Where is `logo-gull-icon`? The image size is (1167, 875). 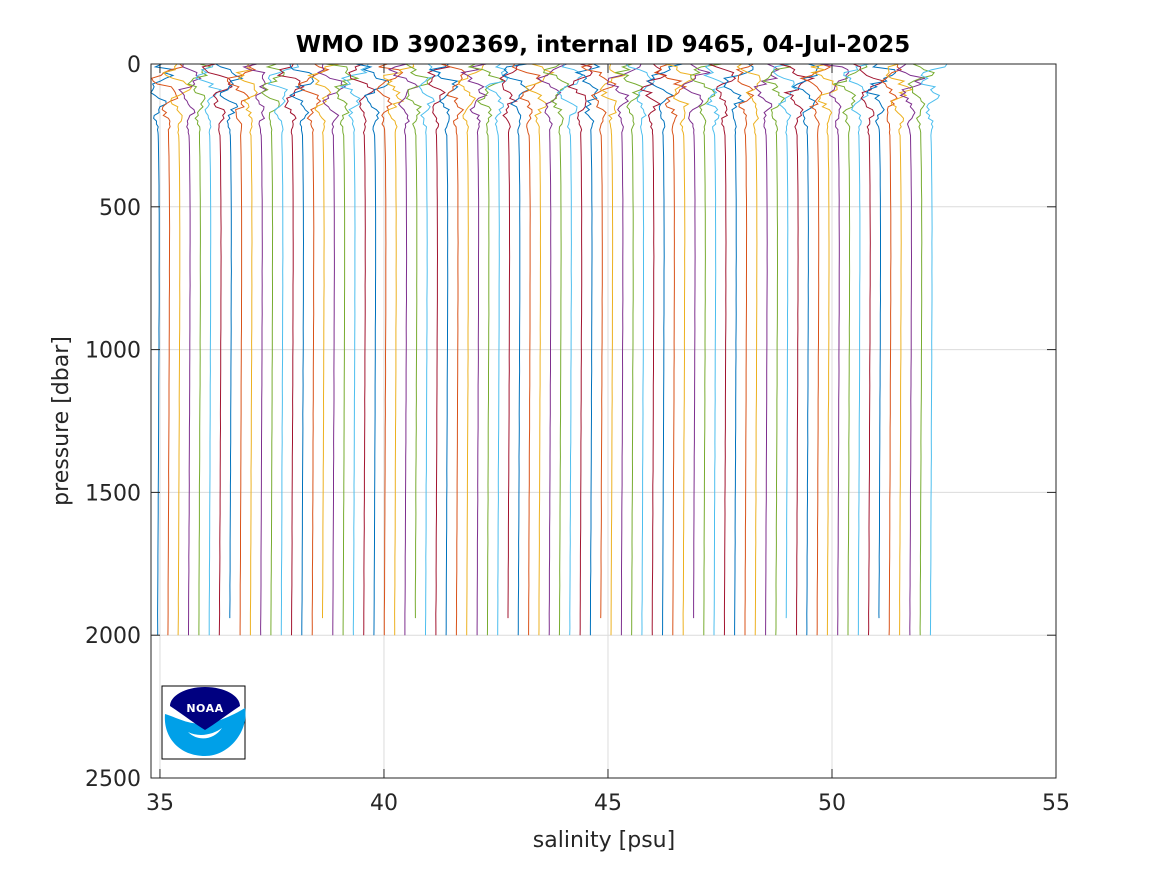
logo-gull-icon is located at coordinates (205, 733).